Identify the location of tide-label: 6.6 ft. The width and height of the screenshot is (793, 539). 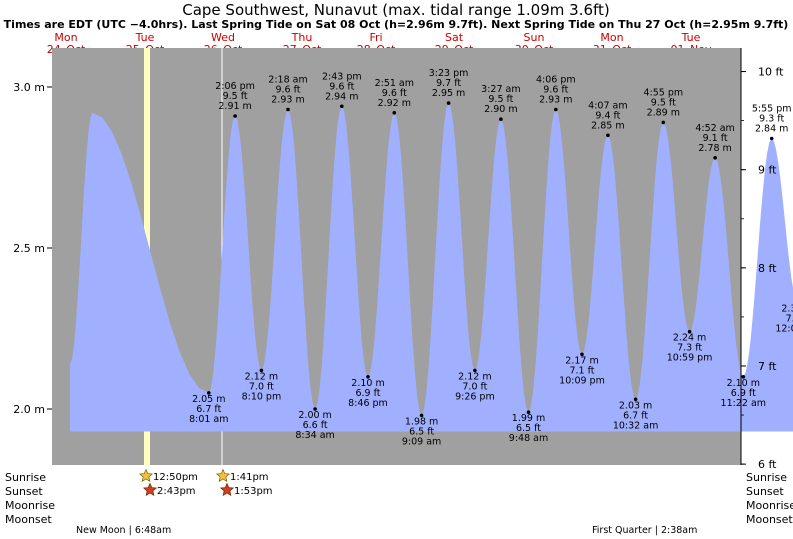
(315, 425).